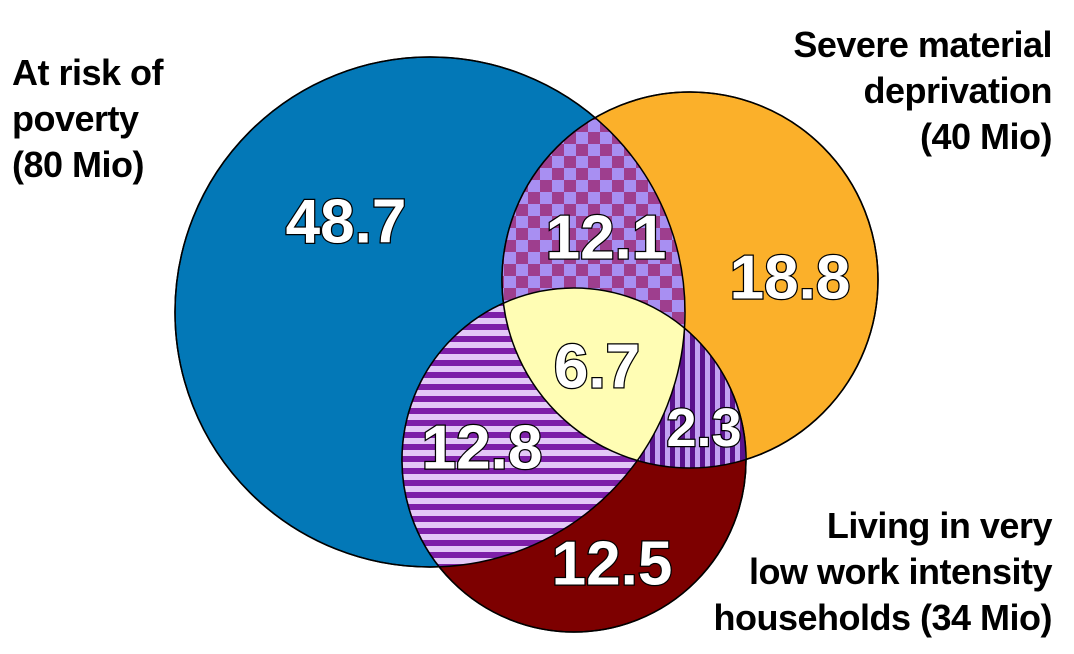  What do you see at coordinates (790, 278) in the screenshot?
I see `value-deprivation-only: 18.8` at bounding box center [790, 278].